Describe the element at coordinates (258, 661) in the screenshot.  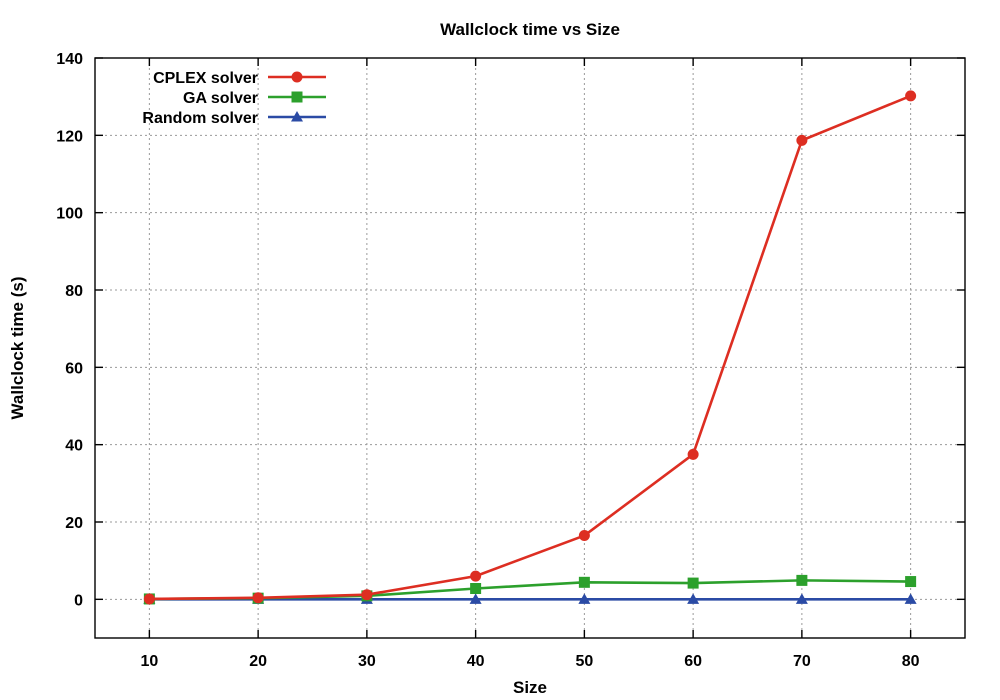
I see `x-tick-label: 20` at that location.